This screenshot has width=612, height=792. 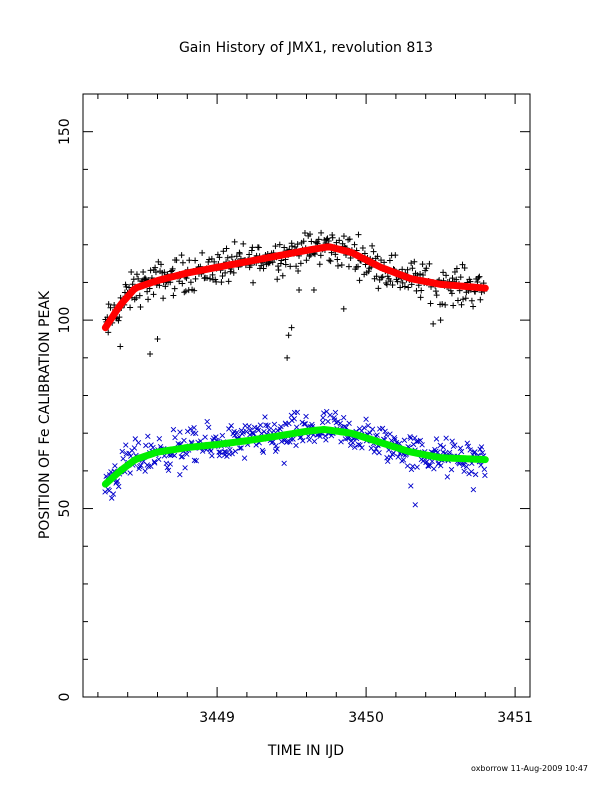 I want to click on x-tick-label: 3450, so click(x=366, y=718).